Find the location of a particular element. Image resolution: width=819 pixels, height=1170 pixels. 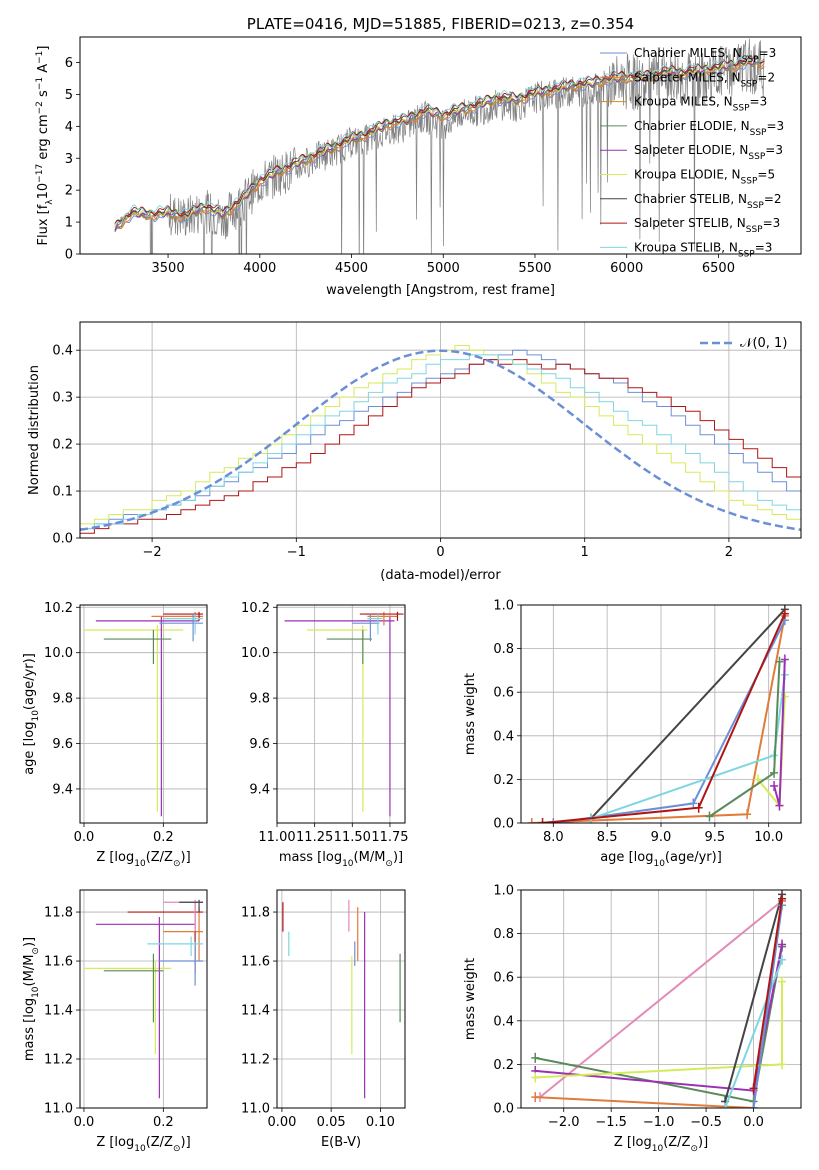

spectrum-plot is located at coordinates (439, 146).